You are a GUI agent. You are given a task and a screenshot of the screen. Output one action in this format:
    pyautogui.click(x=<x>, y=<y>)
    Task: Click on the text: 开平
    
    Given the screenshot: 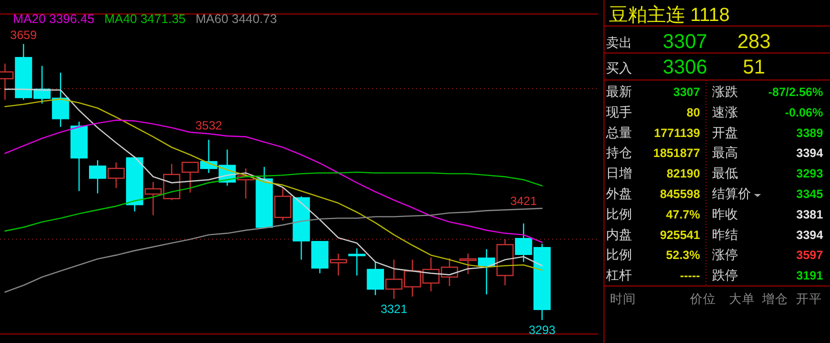 What is the action you would take?
    pyautogui.click(x=809, y=299)
    